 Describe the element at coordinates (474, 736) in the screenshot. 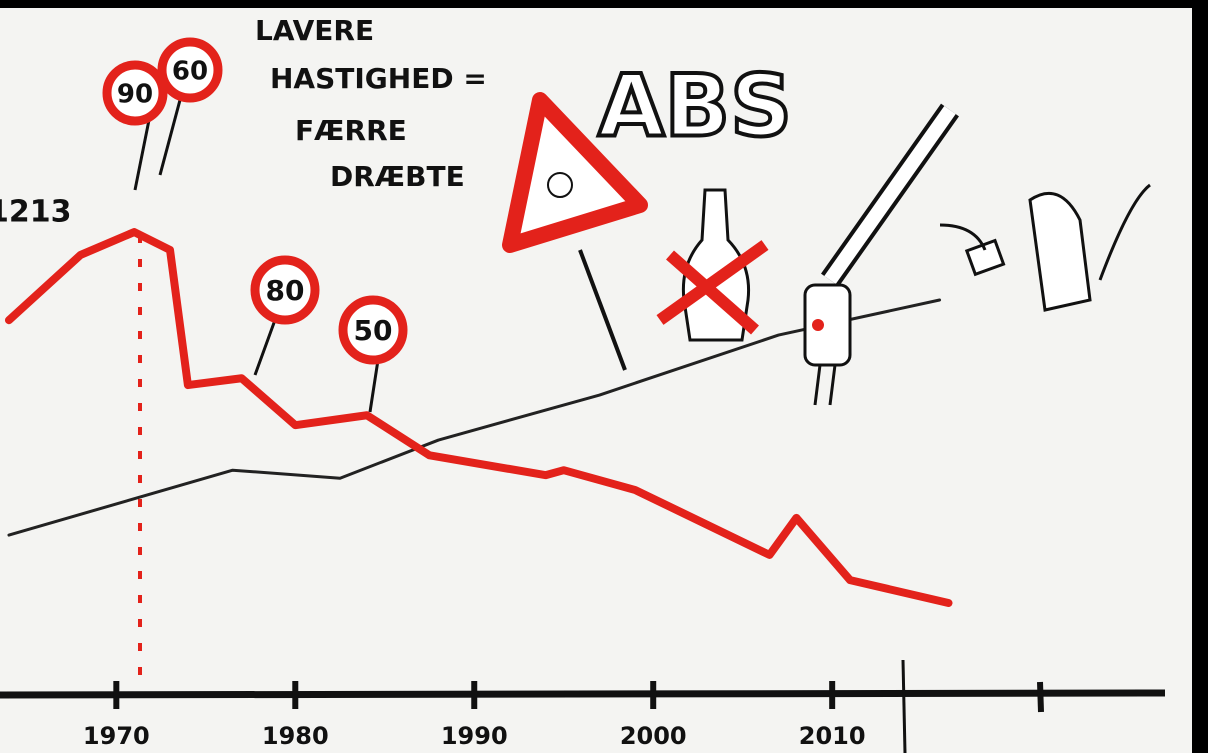

I see `x-tick-label: 1990` at that location.